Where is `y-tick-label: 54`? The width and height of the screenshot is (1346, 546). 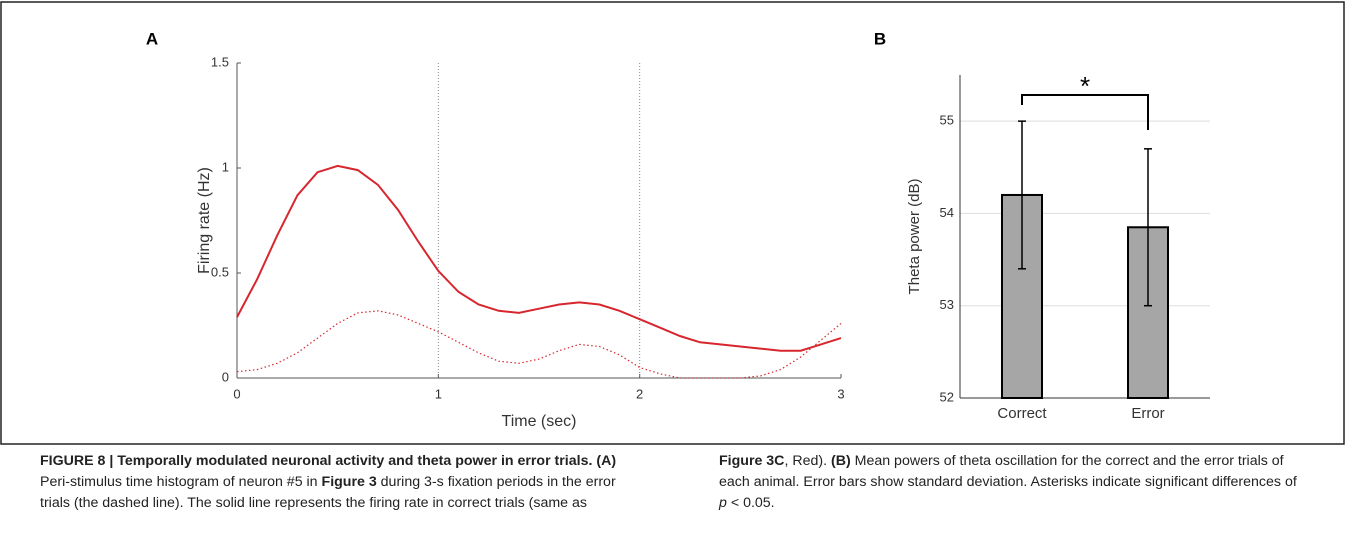
y-tick-label: 54 is located at coordinates (947, 212).